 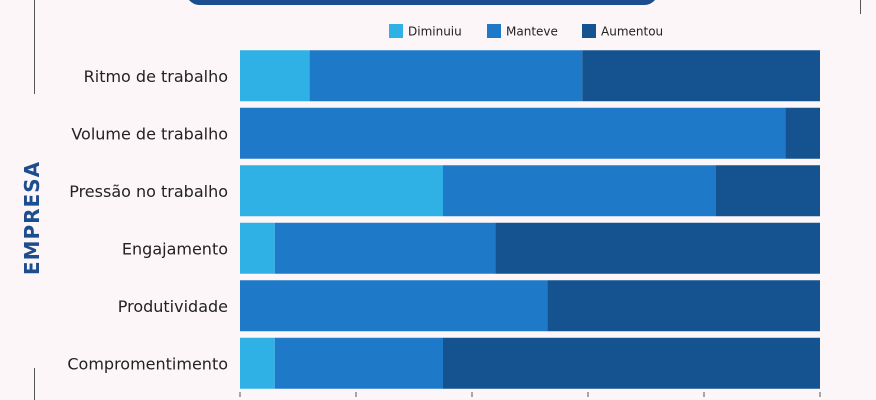 I want to click on bar-compromentimento-manteve, so click(x=358, y=363).